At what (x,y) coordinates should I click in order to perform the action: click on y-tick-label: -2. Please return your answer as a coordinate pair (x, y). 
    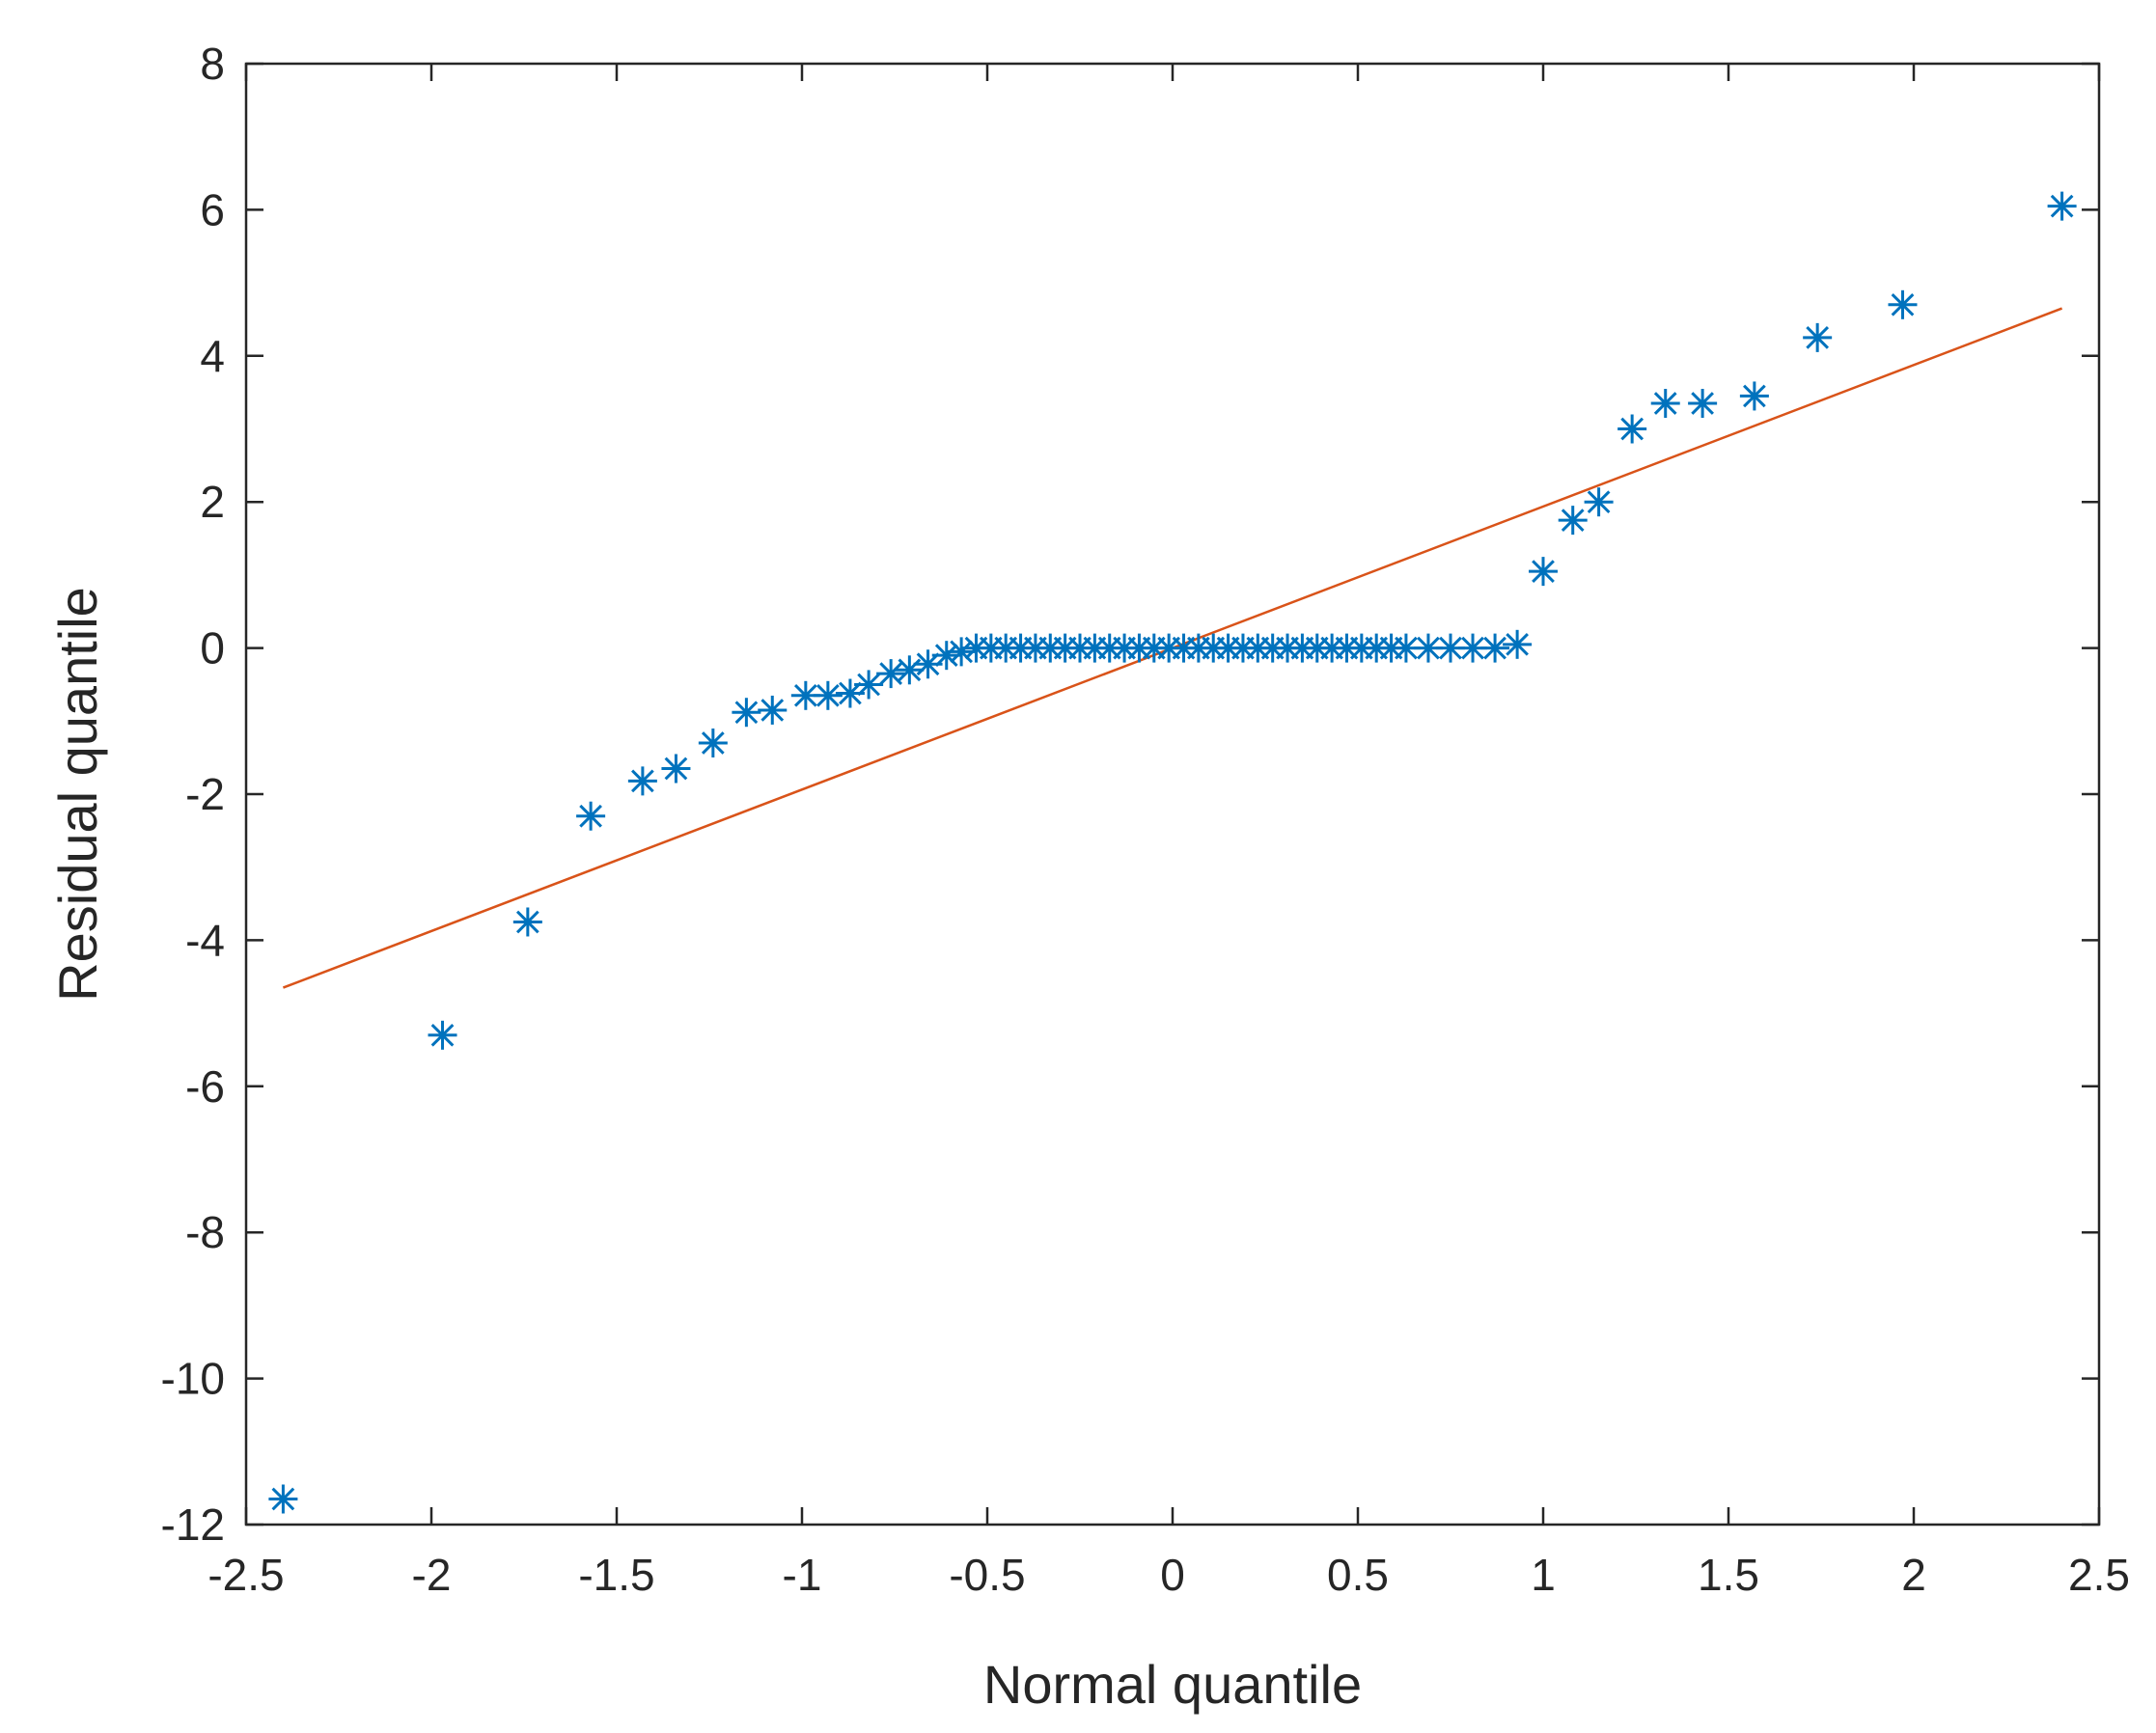
    Looking at the image, I should click on (205, 794).